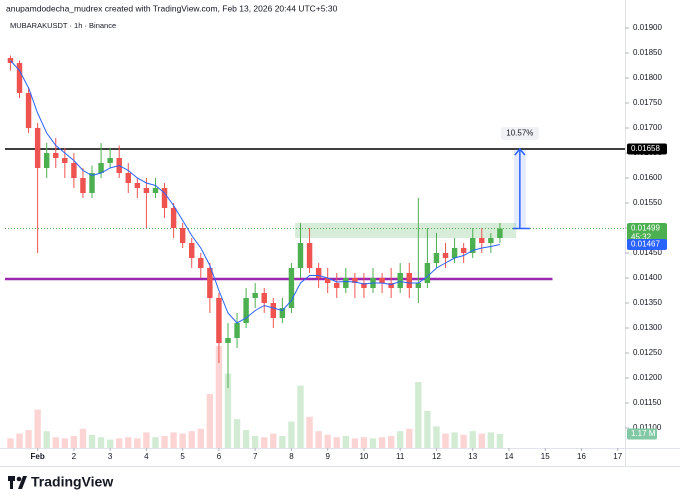  I want to click on x-tick-label: 17, so click(617, 456).